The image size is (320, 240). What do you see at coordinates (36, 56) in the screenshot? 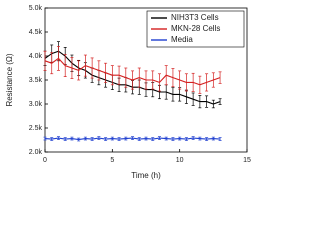
I see `y-tick-label: 4.0k` at bounding box center [36, 56].